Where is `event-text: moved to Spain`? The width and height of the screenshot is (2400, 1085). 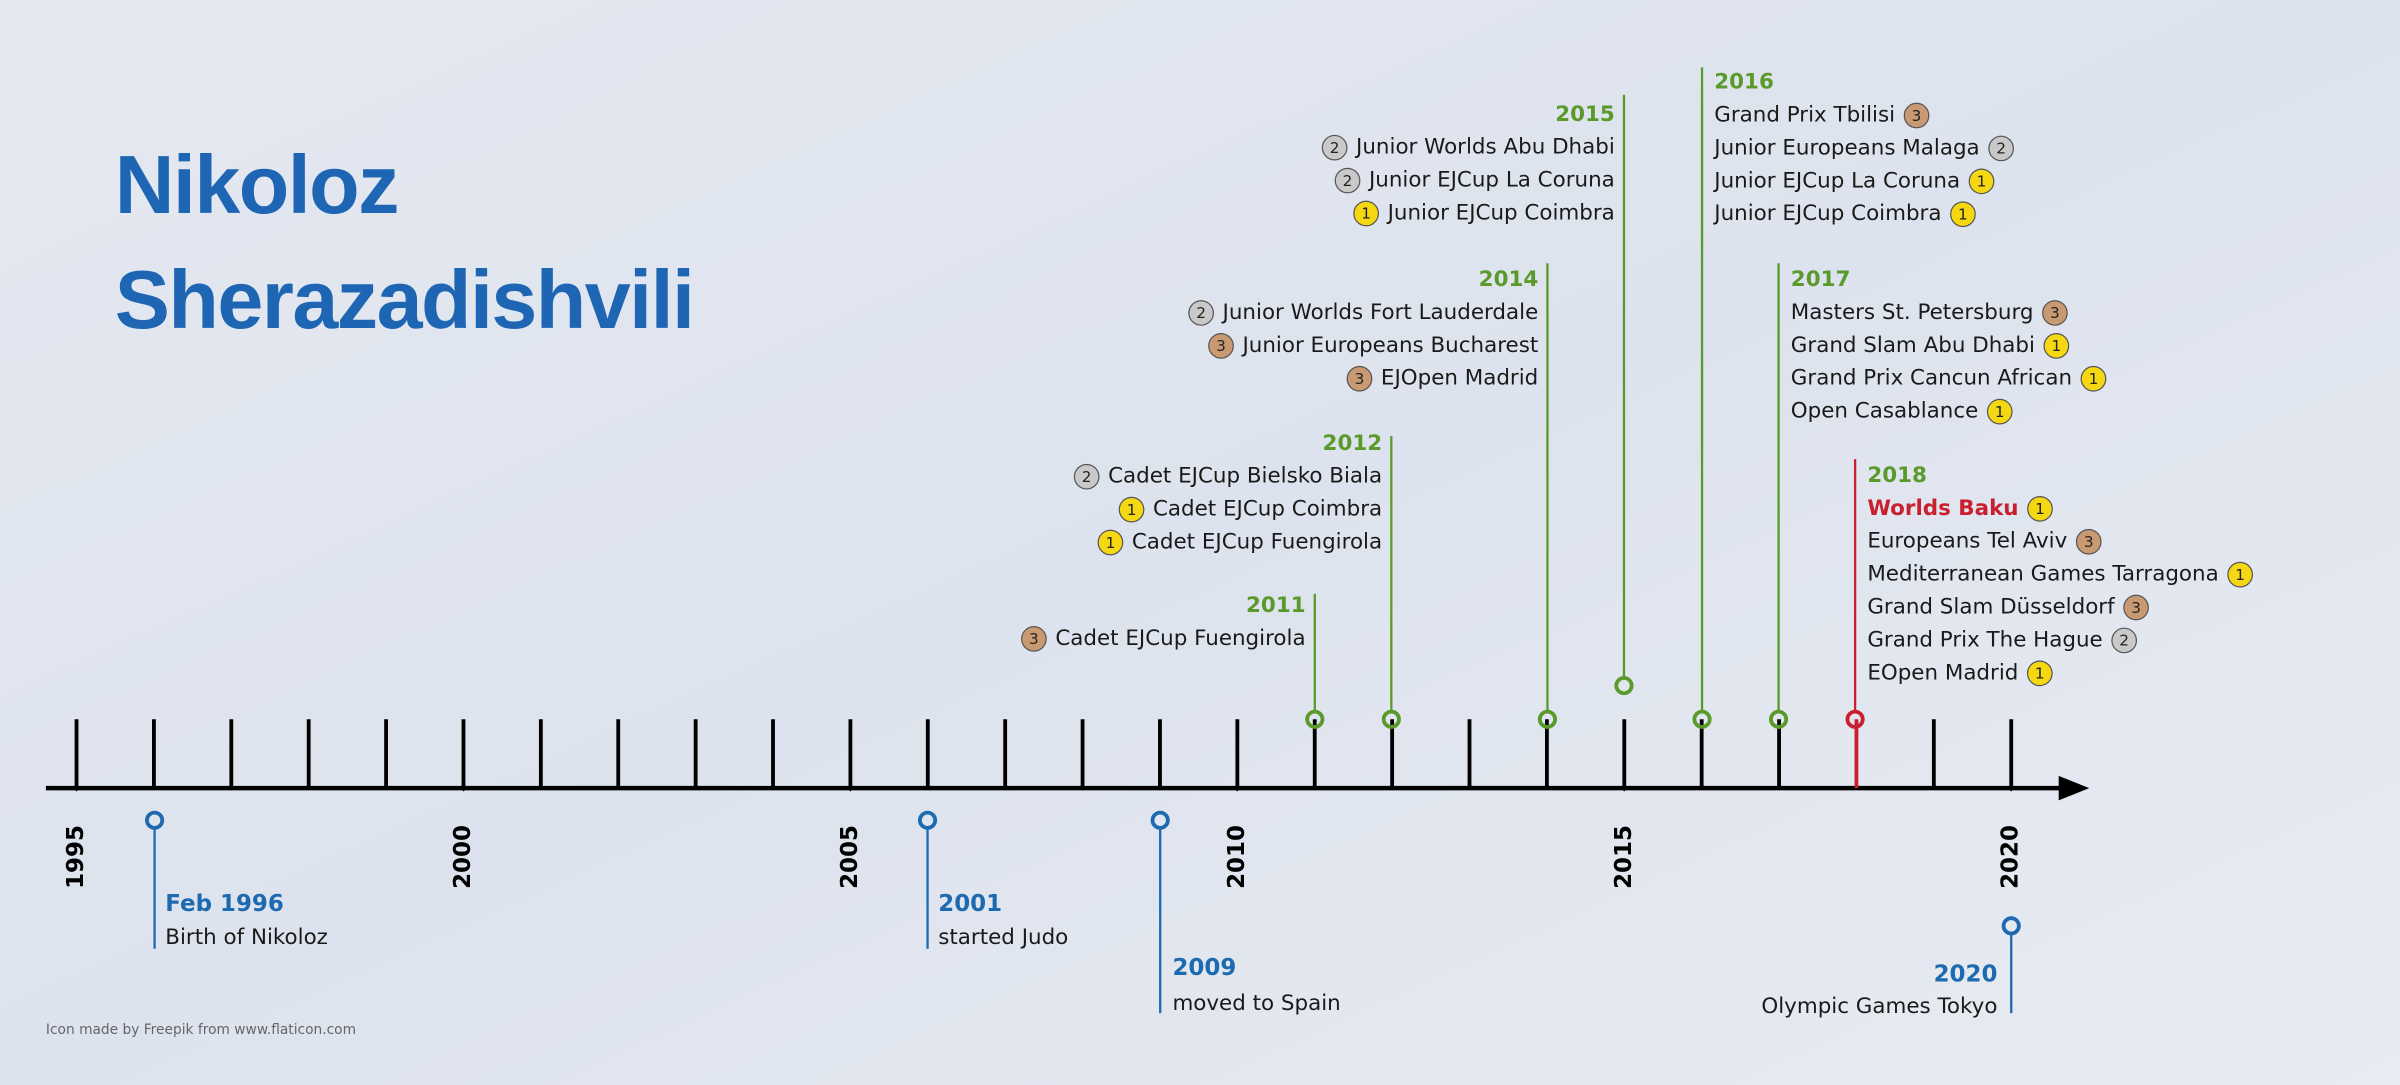 event-text: moved to Spain is located at coordinates (1256, 1003).